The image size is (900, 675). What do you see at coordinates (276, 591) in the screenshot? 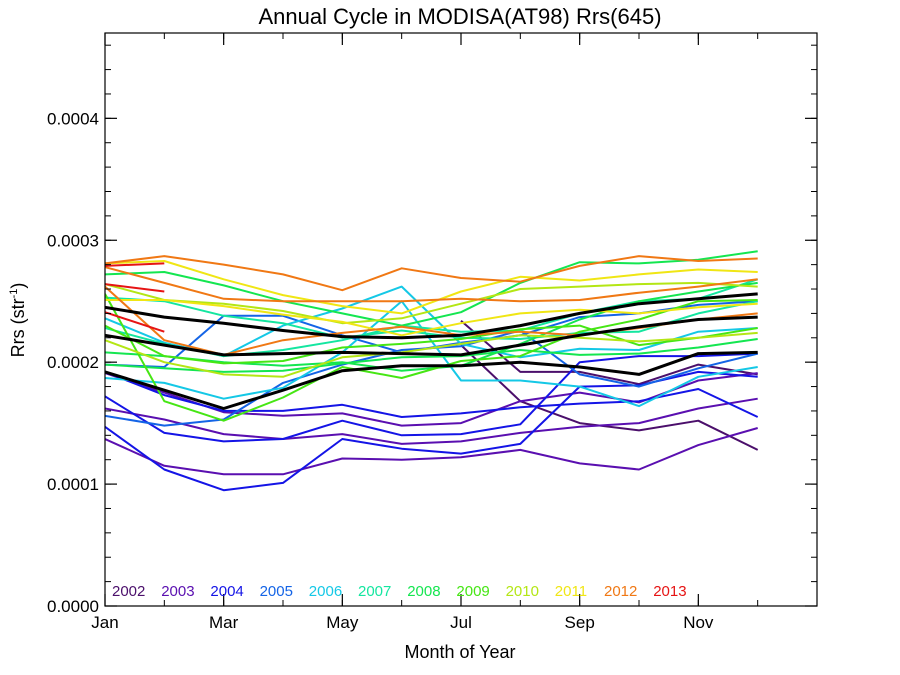
I see `legend-entry-2005: 2005` at bounding box center [276, 591].